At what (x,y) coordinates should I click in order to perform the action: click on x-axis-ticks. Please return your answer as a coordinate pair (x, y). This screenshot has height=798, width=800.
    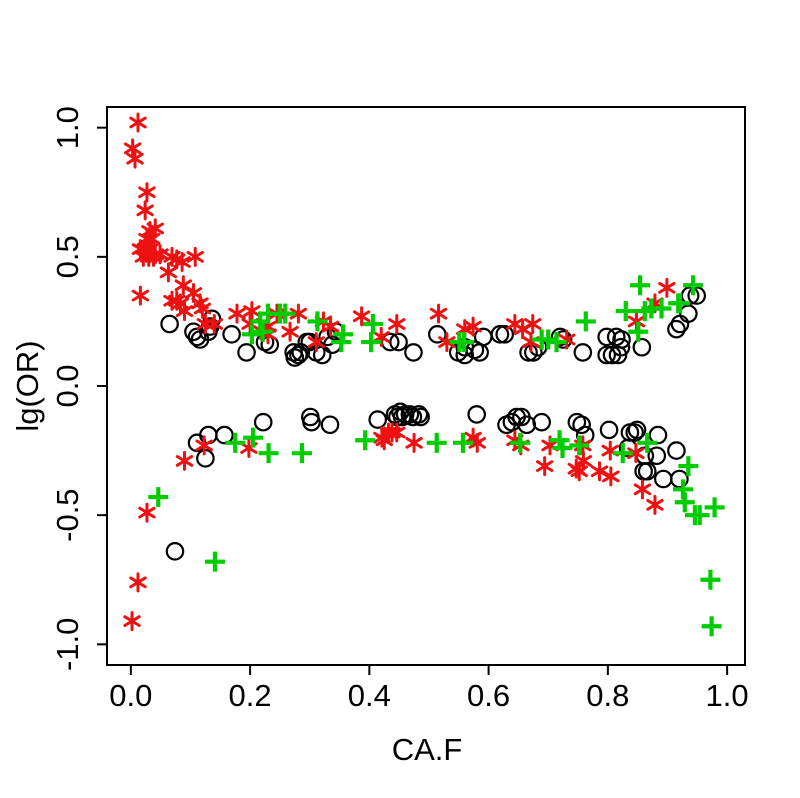
    Looking at the image, I should click on (429, 670).